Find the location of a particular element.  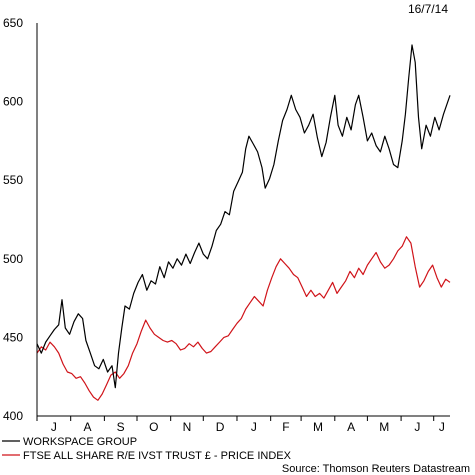

x-tick-label: F is located at coordinates (285, 427).